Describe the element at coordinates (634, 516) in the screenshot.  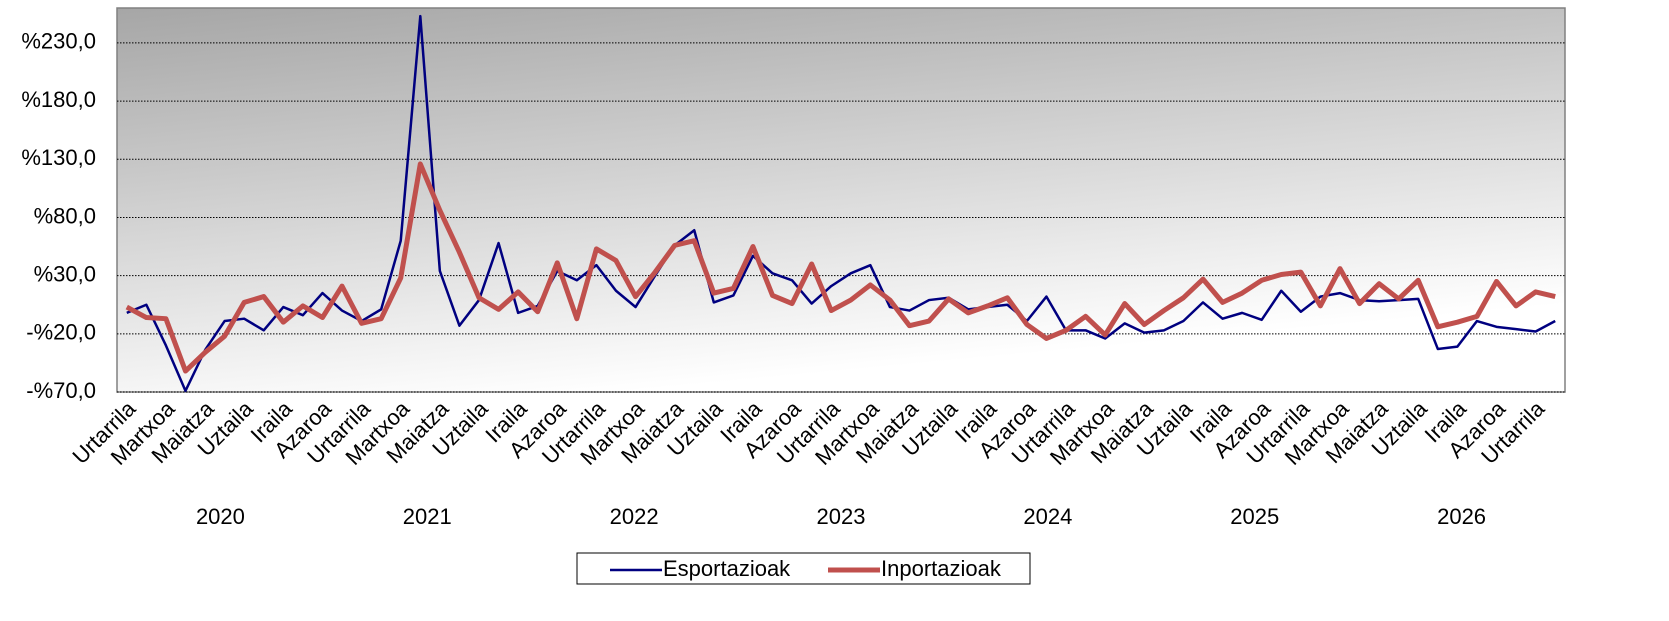
I see `year-label: 2022` at that location.